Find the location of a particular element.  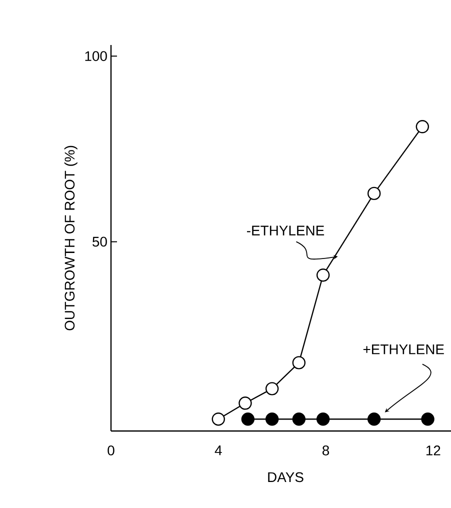

y-tick-label: 100 is located at coordinates (96, 56).